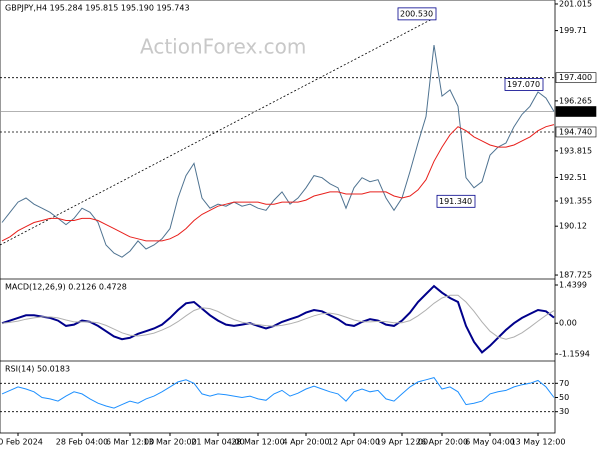 The height and width of the screenshot is (450, 600). What do you see at coordinates (223, 47) in the screenshot?
I see `watermark: ActionForex.com` at bounding box center [223, 47].